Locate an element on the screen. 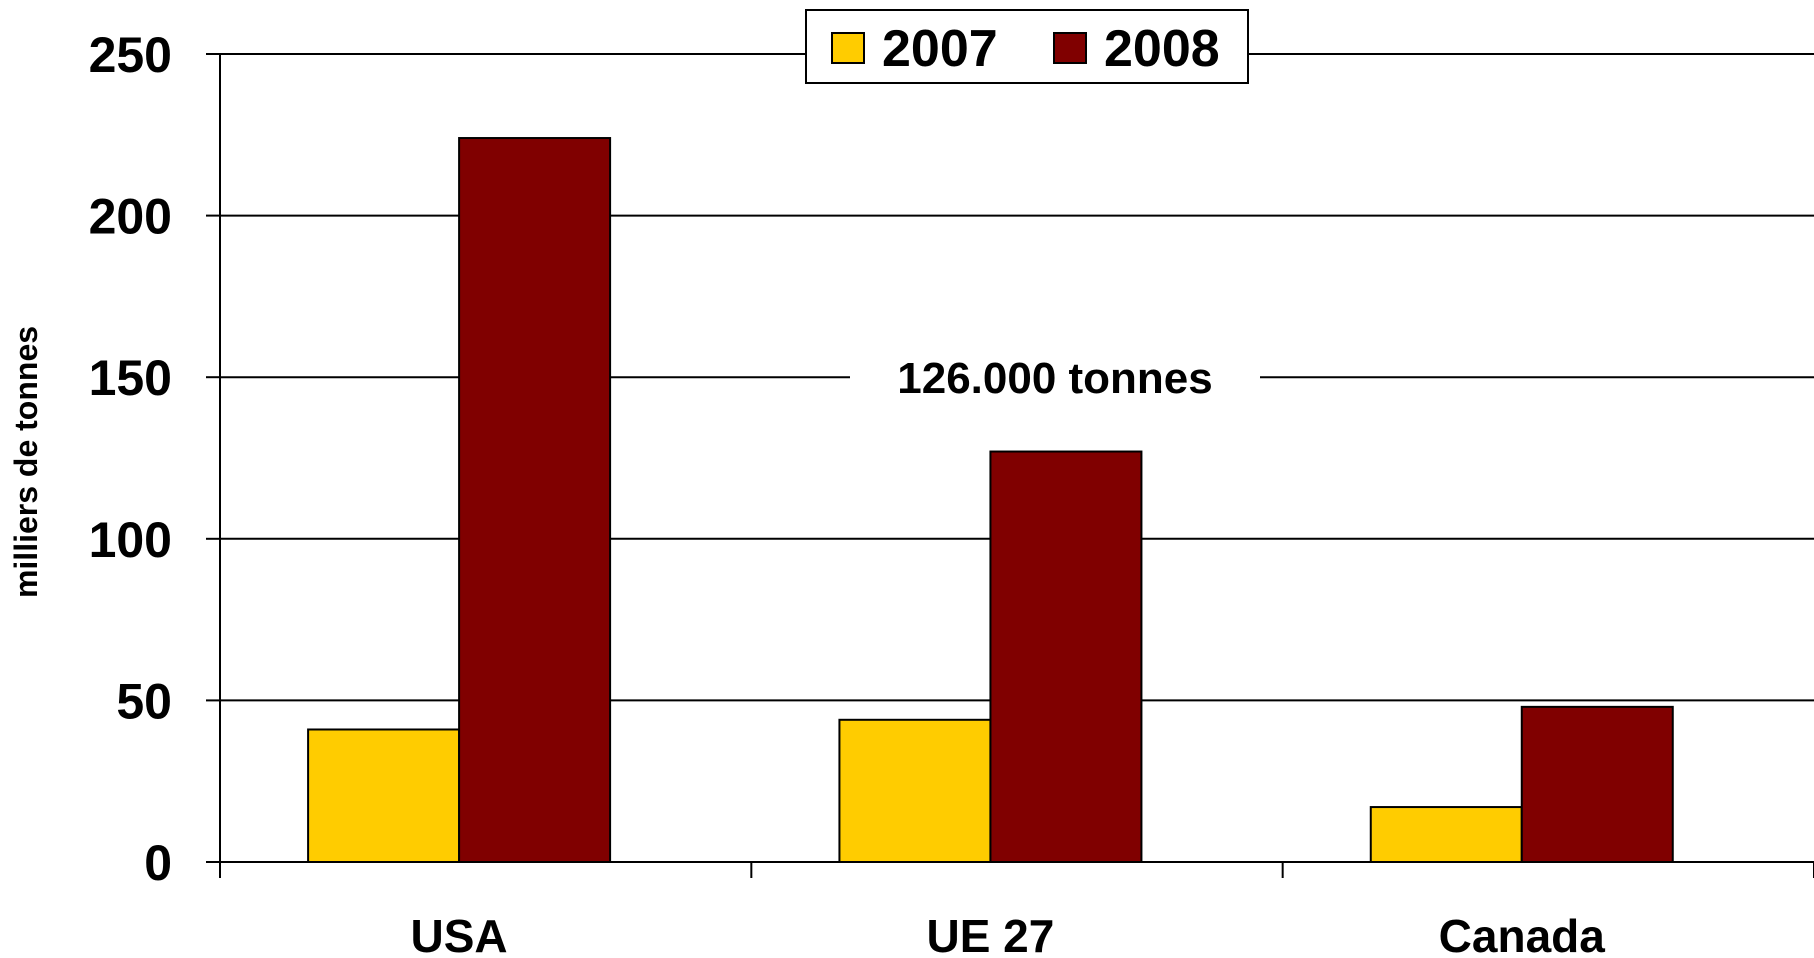  bar-canada-2008 is located at coordinates (1597, 784).